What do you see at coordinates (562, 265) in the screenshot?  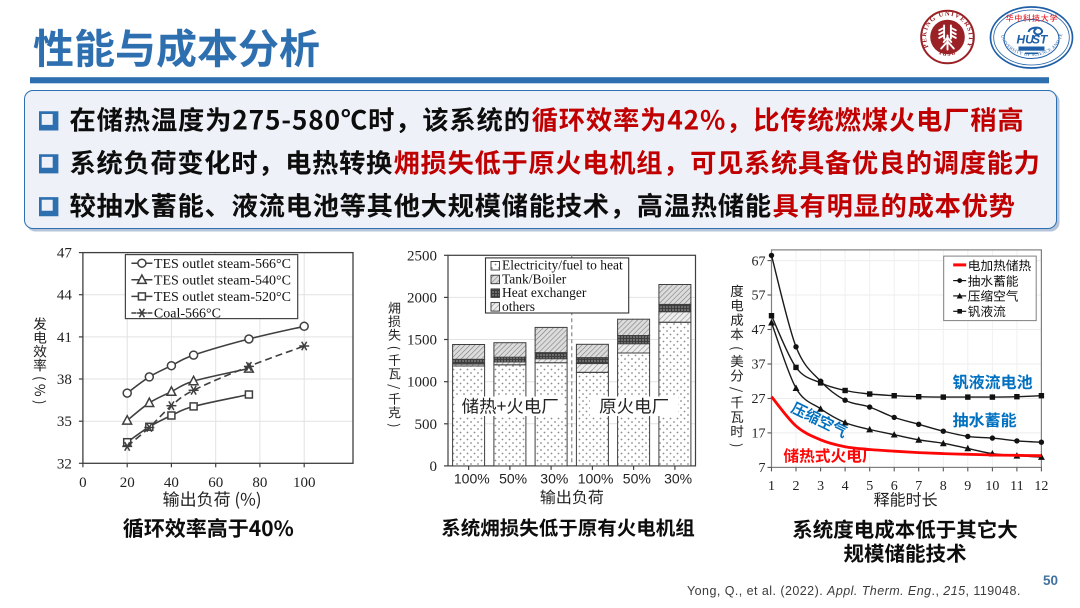 I see `svg-text: Electricity/fuel to heat` at bounding box center [562, 265].